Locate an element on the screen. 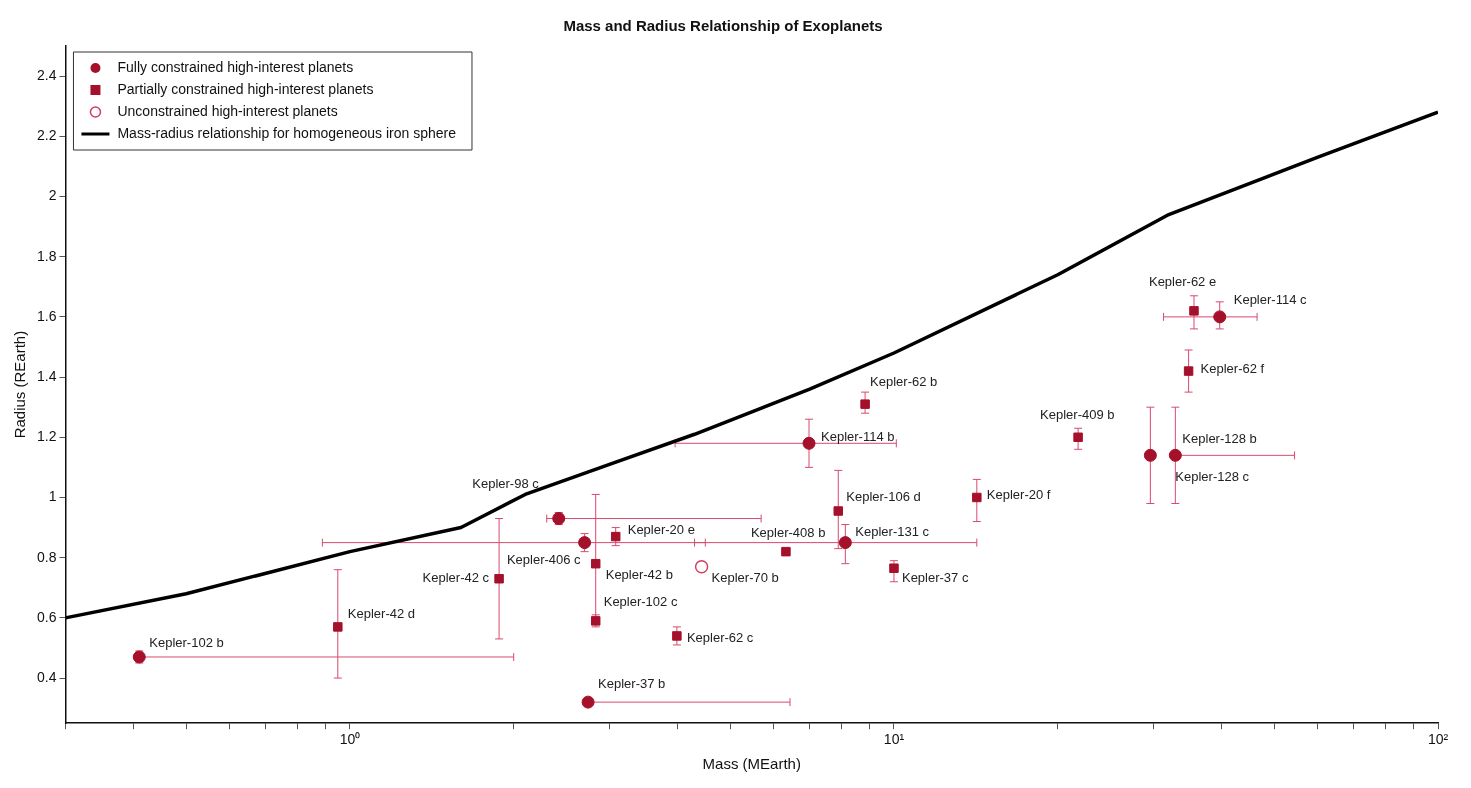 The image size is (1471, 788). annotation: Kepler-408 b is located at coordinates (788, 533).